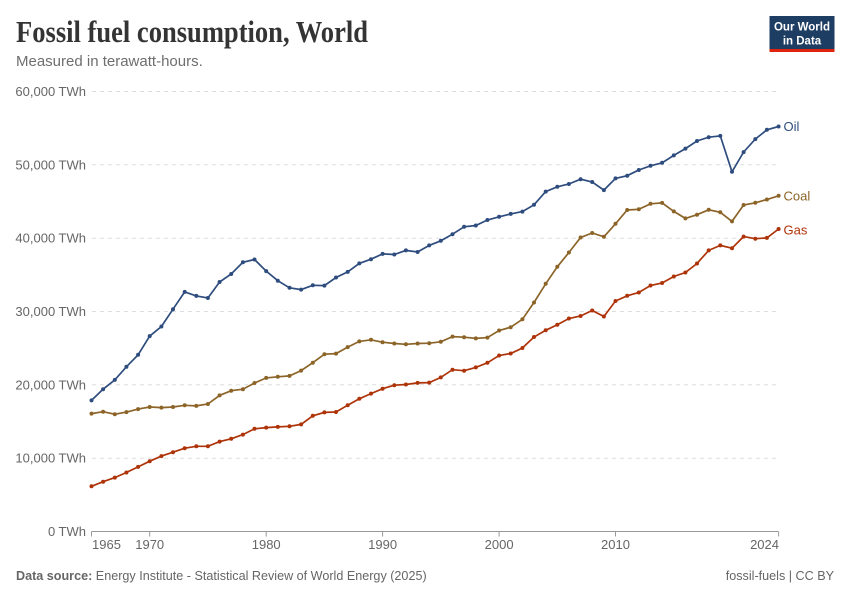 The image size is (850, 600). I want to click on svg-text: Oil, so click(792, 126).